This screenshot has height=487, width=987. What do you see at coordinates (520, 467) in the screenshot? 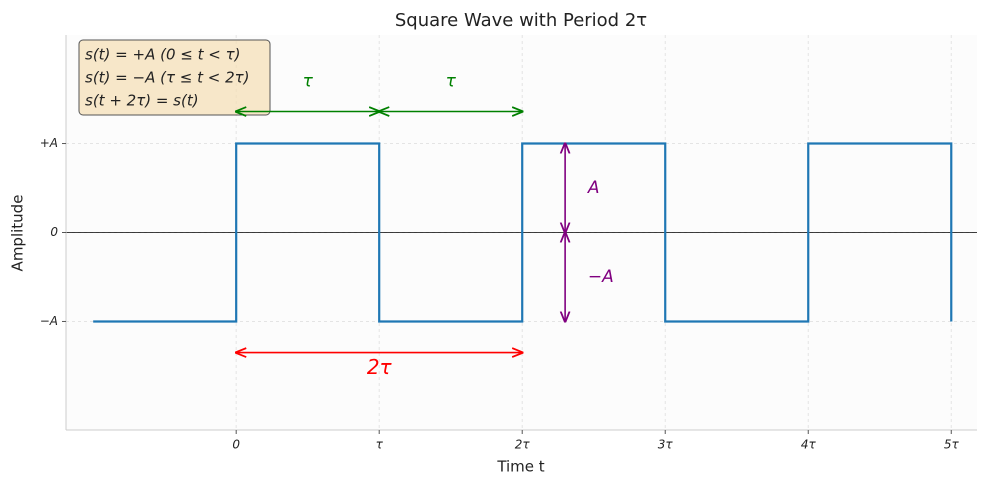
I see `x-axis-label: Time t` at bounding box center [520, 467].